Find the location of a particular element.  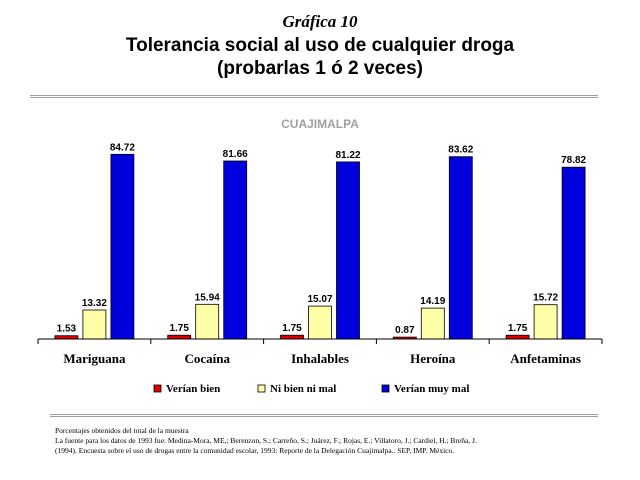

legend-label-1: Ni bien ni mal is located at coordinates (303, 389).